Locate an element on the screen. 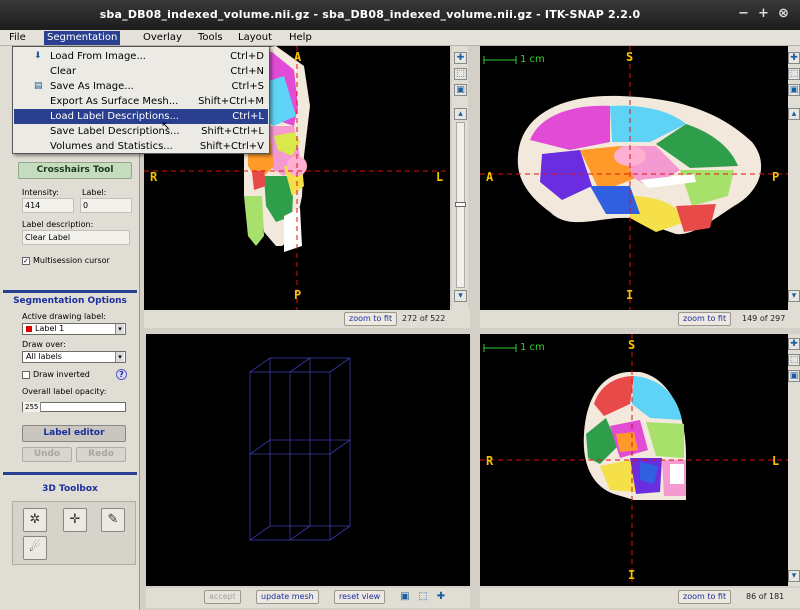 The width and height of the screenshot is (800, 610). menu-item-label: Clear is located at coordinates (63, 71).